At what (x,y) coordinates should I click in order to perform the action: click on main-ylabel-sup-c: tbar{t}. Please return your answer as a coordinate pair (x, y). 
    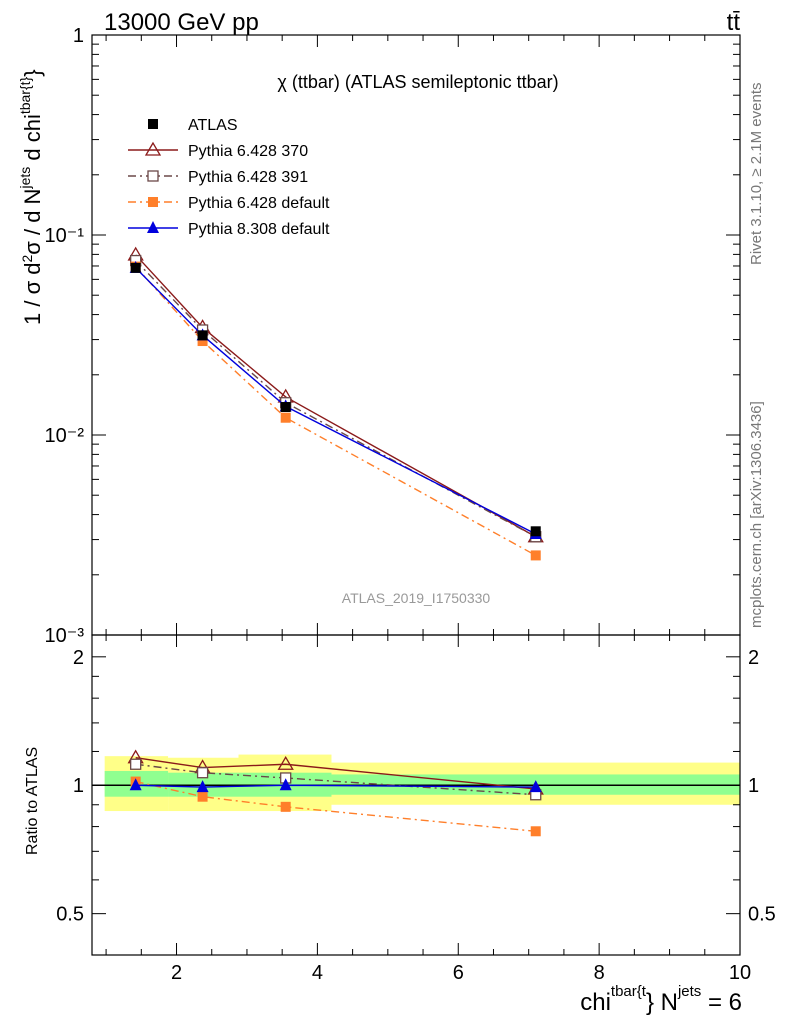
    Looking at the image, I should click on (25, 95).